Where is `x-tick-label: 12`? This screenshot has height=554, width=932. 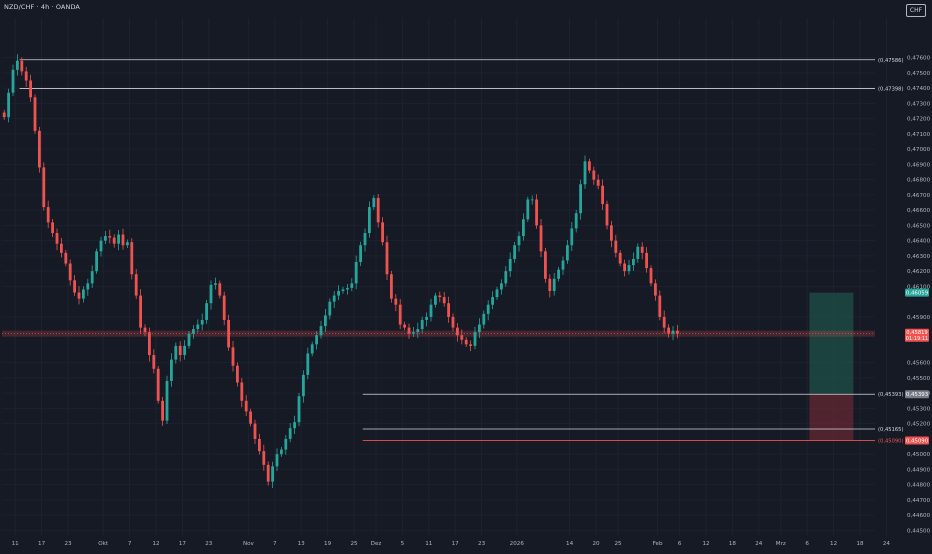 x-tick-label: 12 is located at coordinates (155, 544).